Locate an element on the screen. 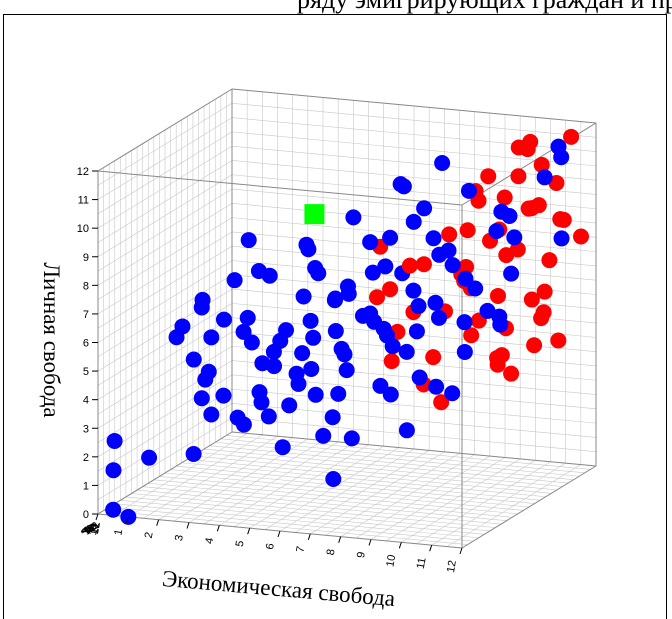 This screenshot has width=672, height=619. z-tick-label: 7 is located at coordinates (91, 528).